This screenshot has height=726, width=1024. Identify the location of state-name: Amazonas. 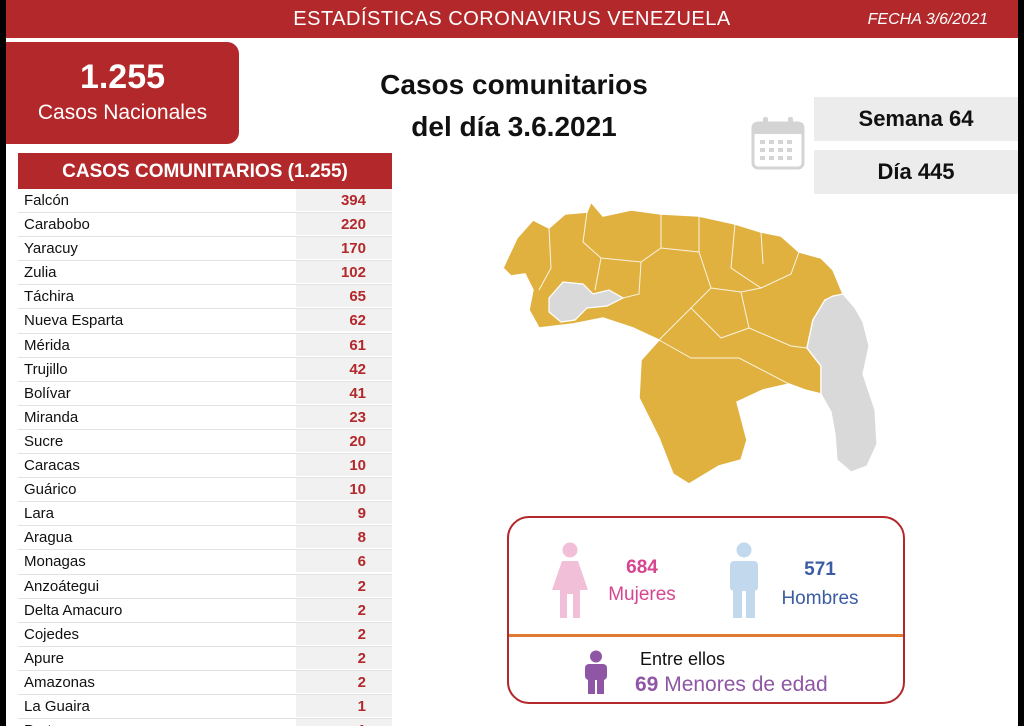
(59, 682).